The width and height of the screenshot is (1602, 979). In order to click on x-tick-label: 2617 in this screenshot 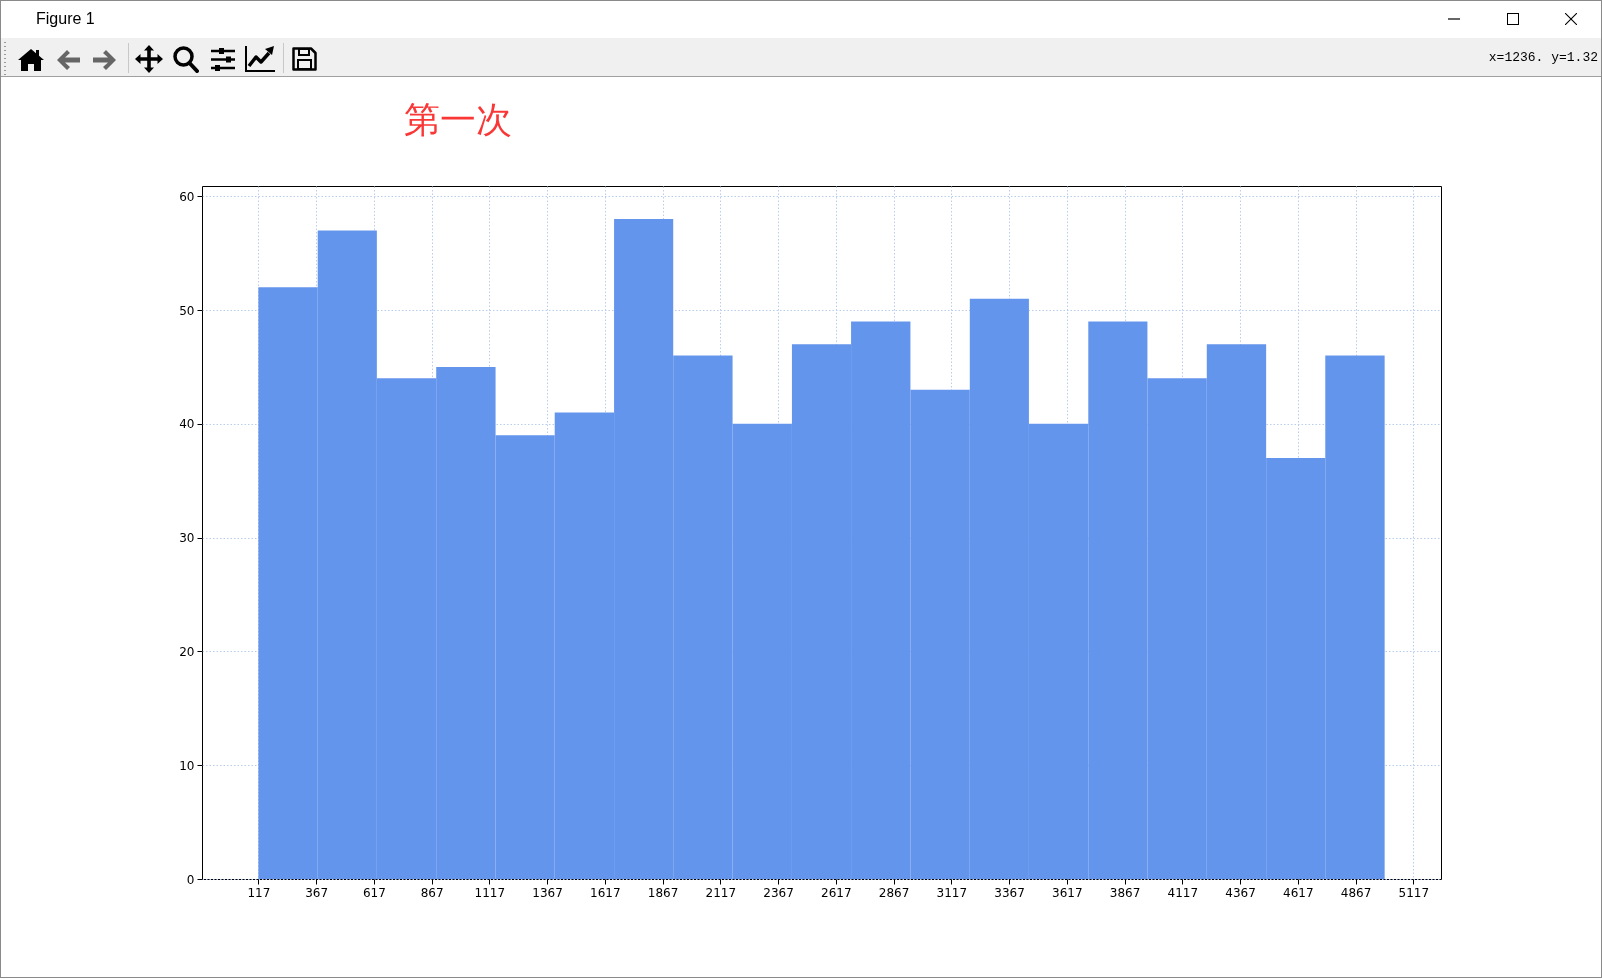, I will do `click(836, 892)`.